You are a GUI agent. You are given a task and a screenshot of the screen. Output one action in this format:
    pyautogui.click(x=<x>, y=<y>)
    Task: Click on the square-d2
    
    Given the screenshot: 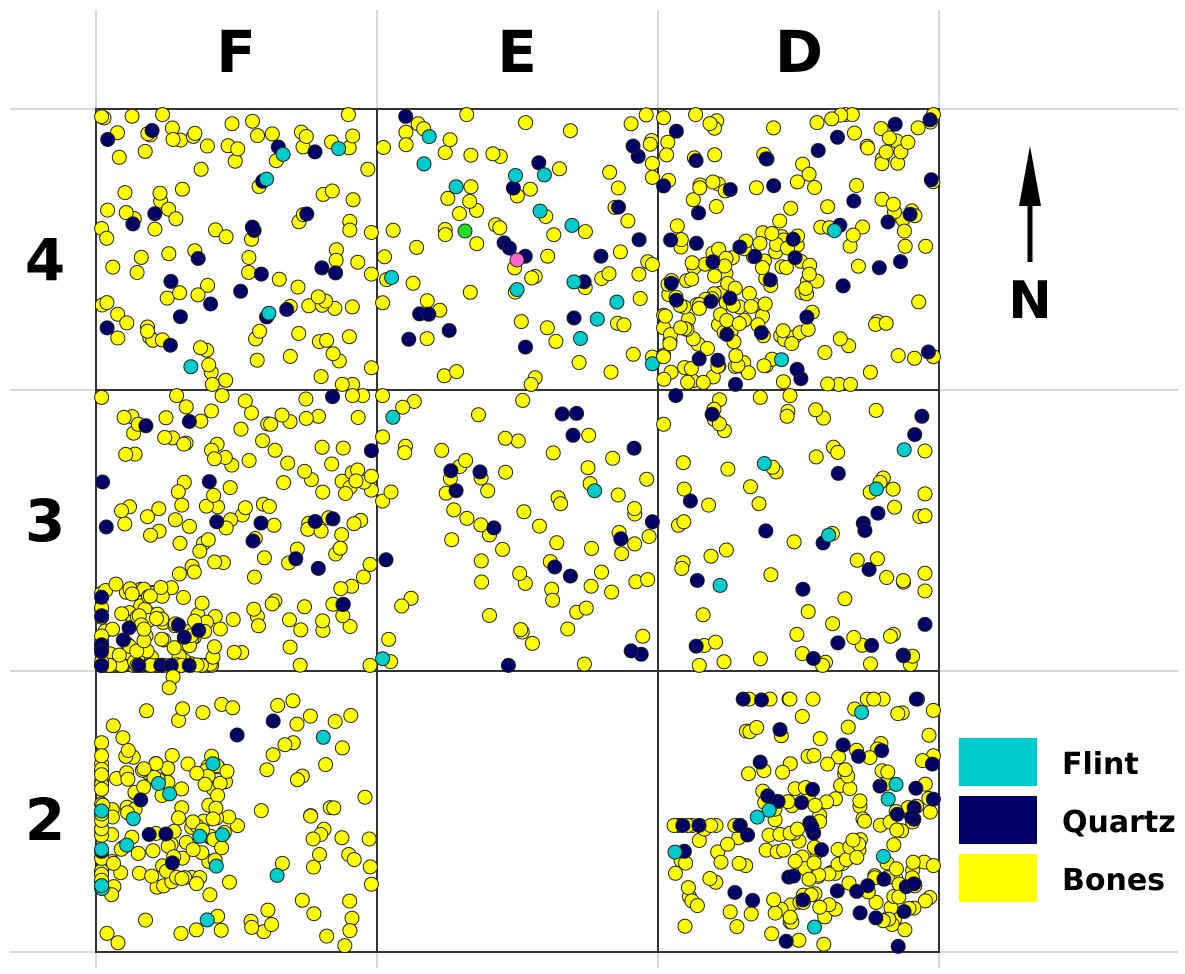 What is the action you would take?
    pyautogui.click(x=798, y=811)
    